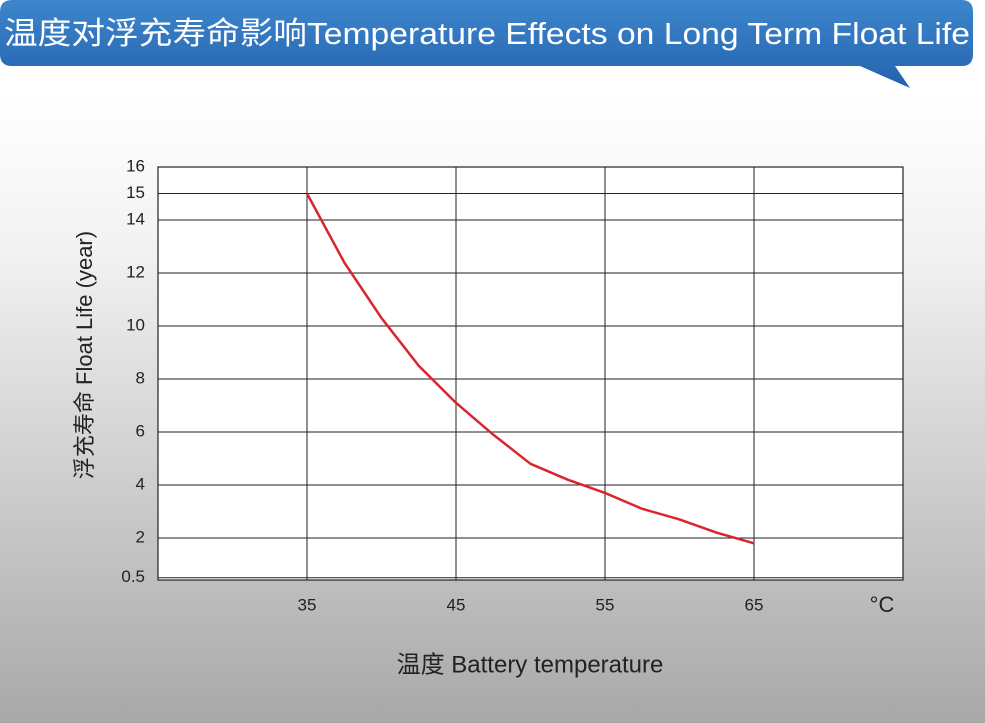  I want to click on x-tick-label: 55, so click(605, 604).